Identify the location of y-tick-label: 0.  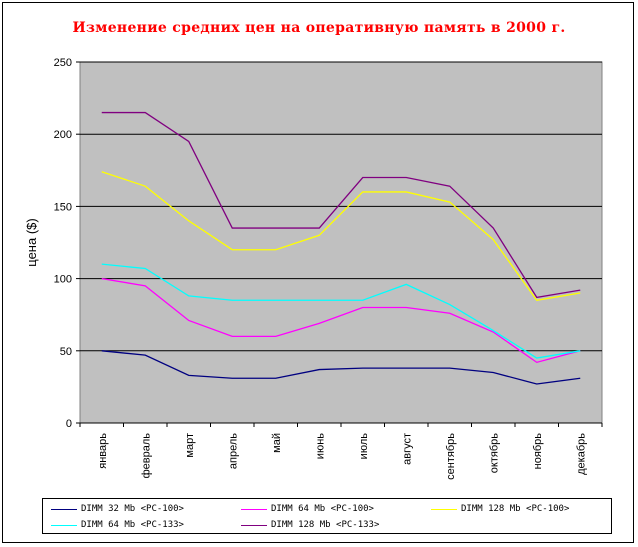
(69, 424).